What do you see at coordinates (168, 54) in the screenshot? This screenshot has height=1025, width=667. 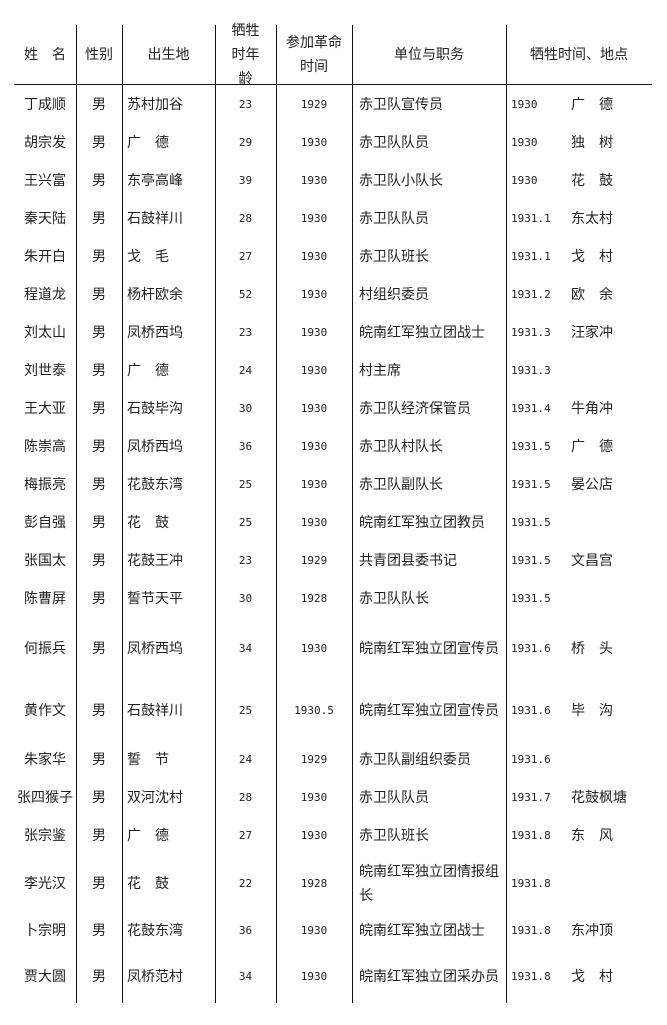 I see `header-birthplace: 出生地` at bounding box center [168, 54].